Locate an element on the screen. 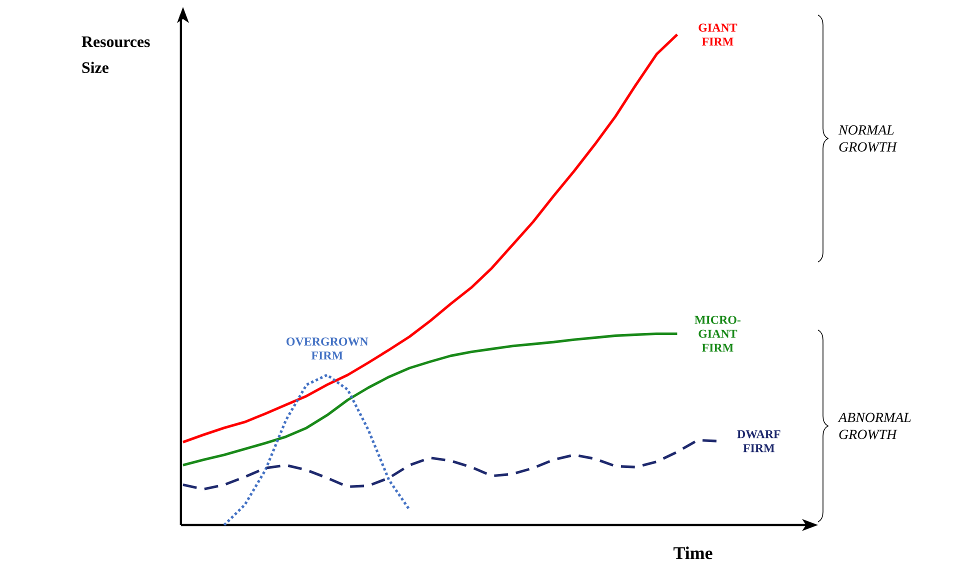 This screenshot has width=978, height=563. x-axis-title: Time is located at coordinates (693, 553).